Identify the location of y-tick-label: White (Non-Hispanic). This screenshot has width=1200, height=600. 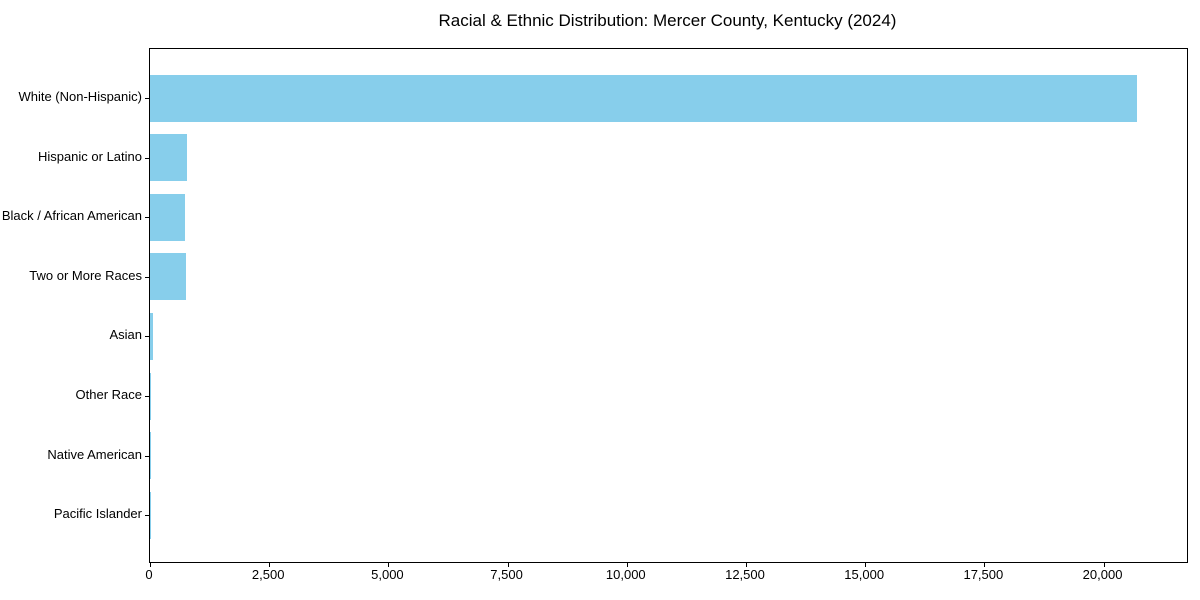
(80, 96).